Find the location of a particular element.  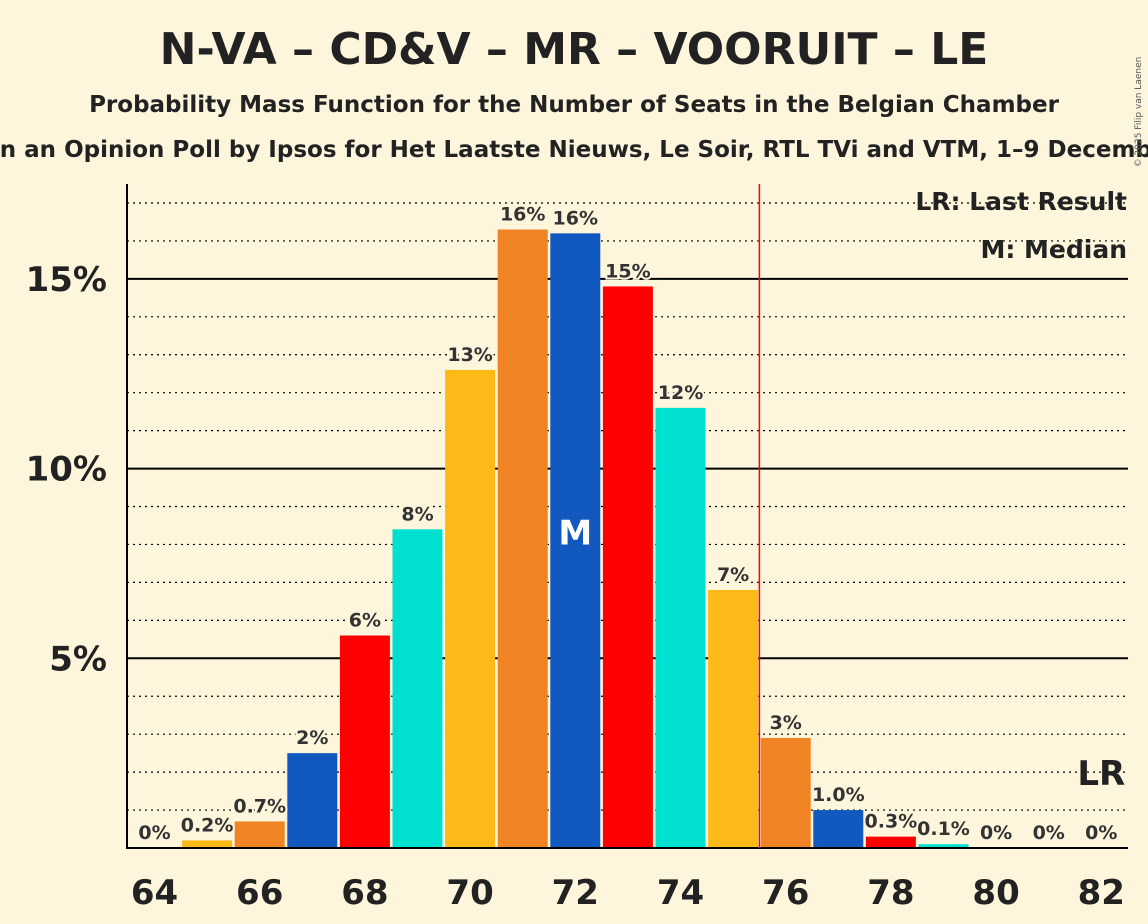

bar-label-seat-73: 15% is located at coordinates (627, 271).